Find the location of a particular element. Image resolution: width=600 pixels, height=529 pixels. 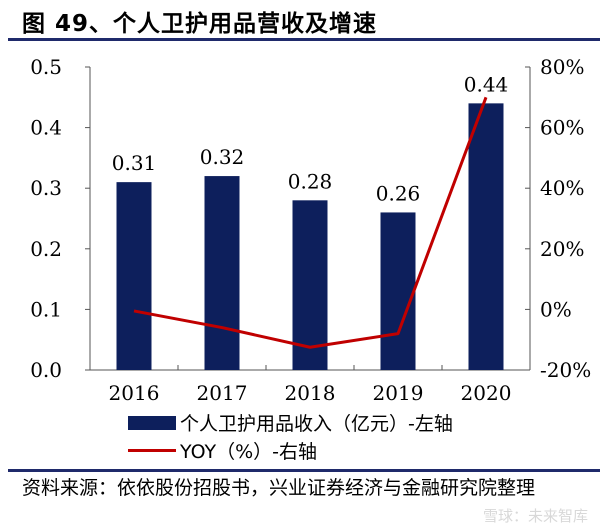

bar-2020 is located at coordinates (486, 237).